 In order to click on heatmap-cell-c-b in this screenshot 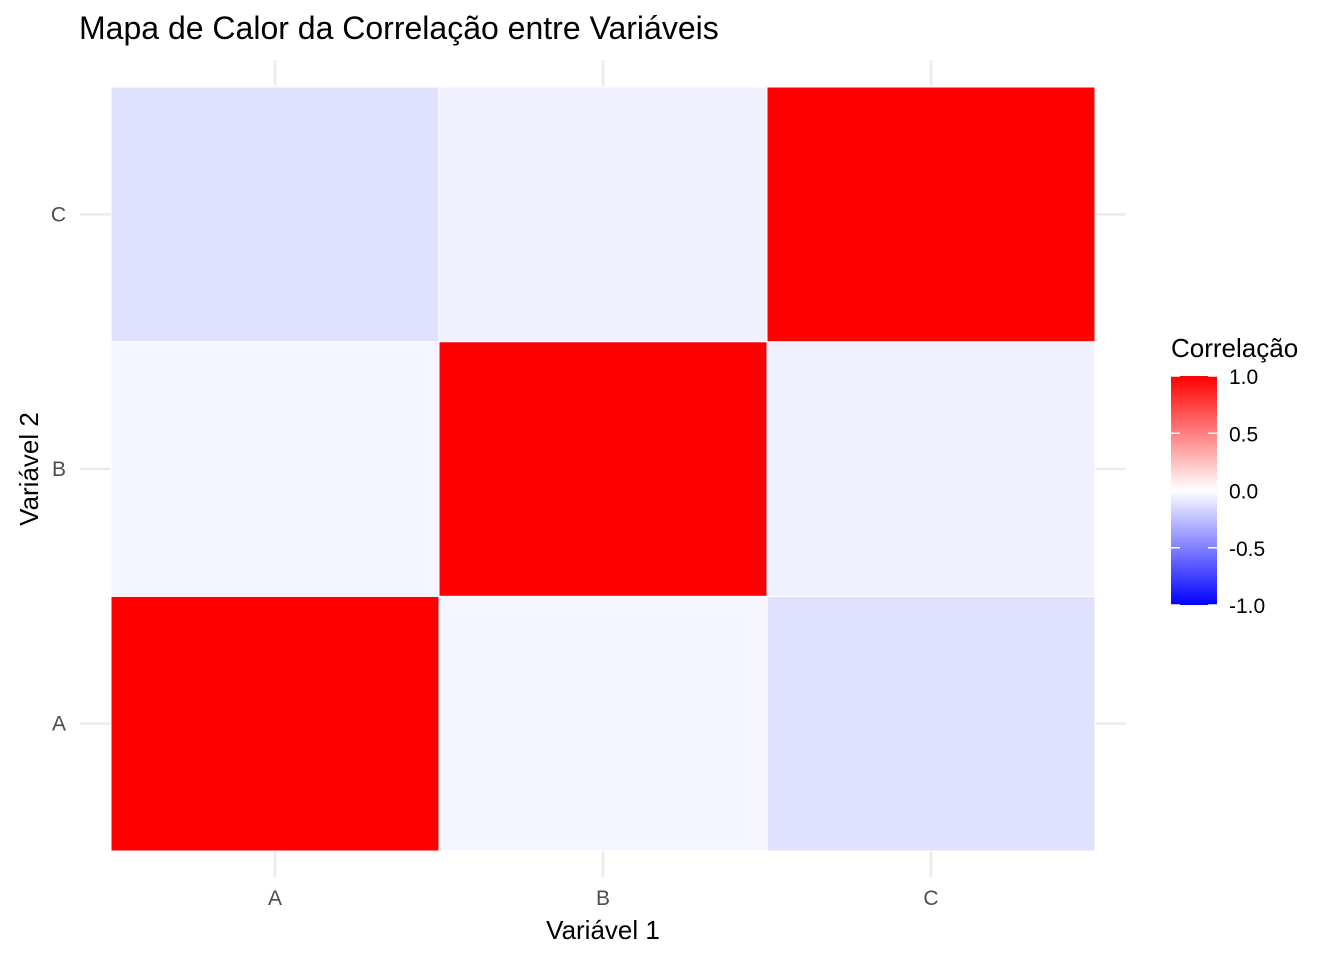, I will do `click(931, 469)`.